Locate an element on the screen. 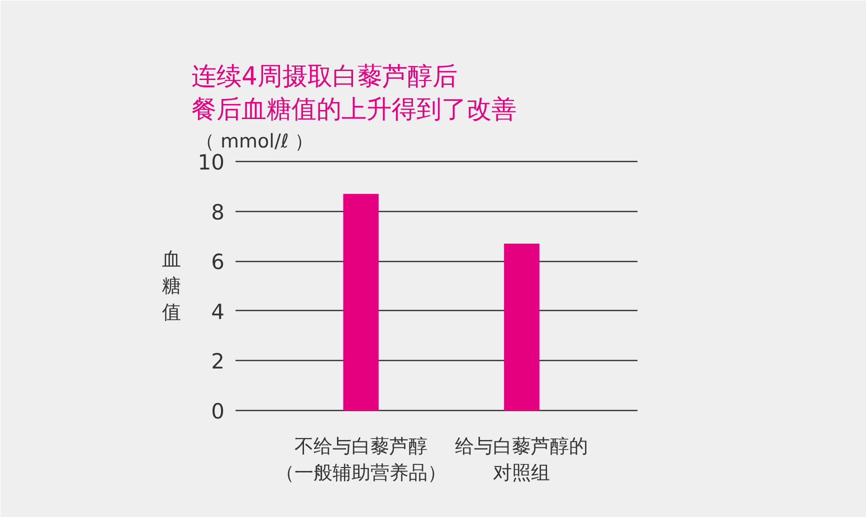  y-tick-label: 10 is located at coordinates (211, 162).